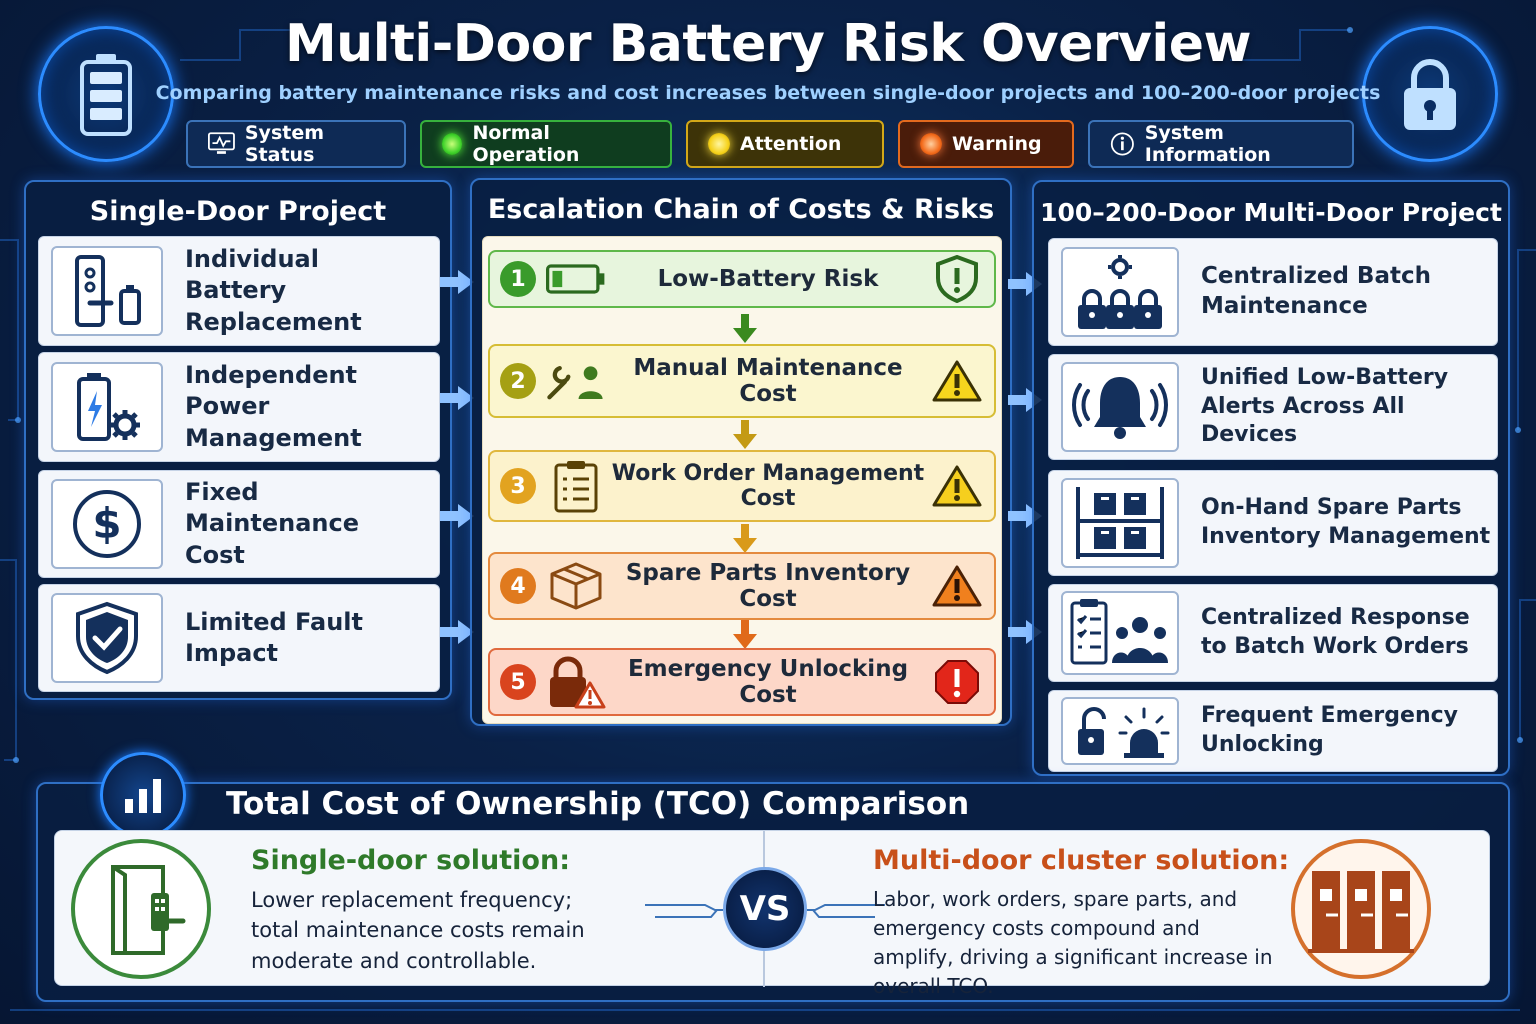 This screenshot has height=1024, width=1536. I want to click on single-door-item: Individual Battery Replacement, so click(239, 291).